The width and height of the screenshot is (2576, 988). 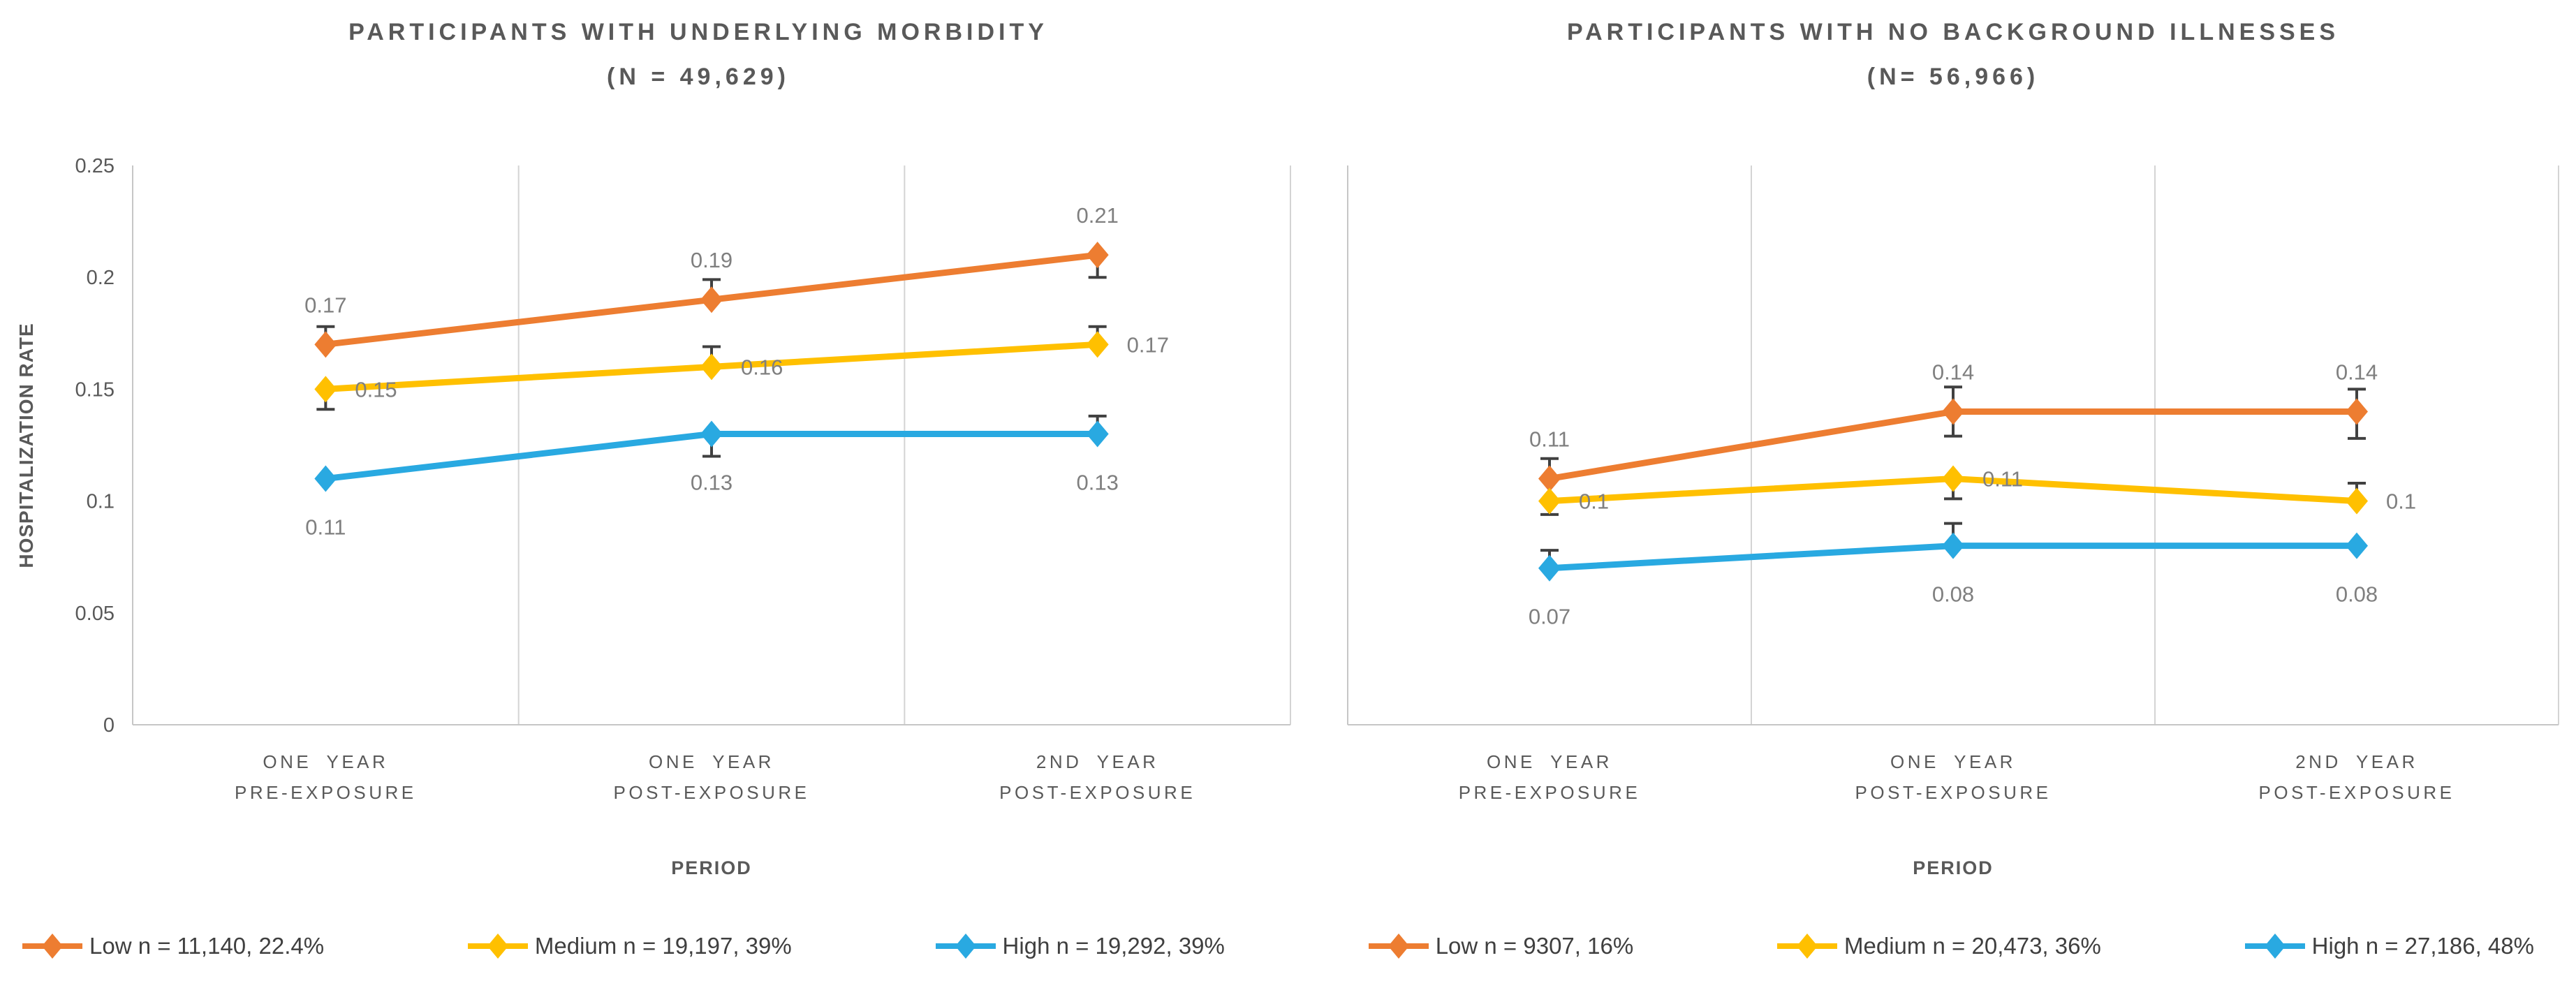 What do you see at coordinates (2422, 946) in the screenshot?
I see `legend-label: High n = 27,186, 48%` at bounding box center [2422, 946].